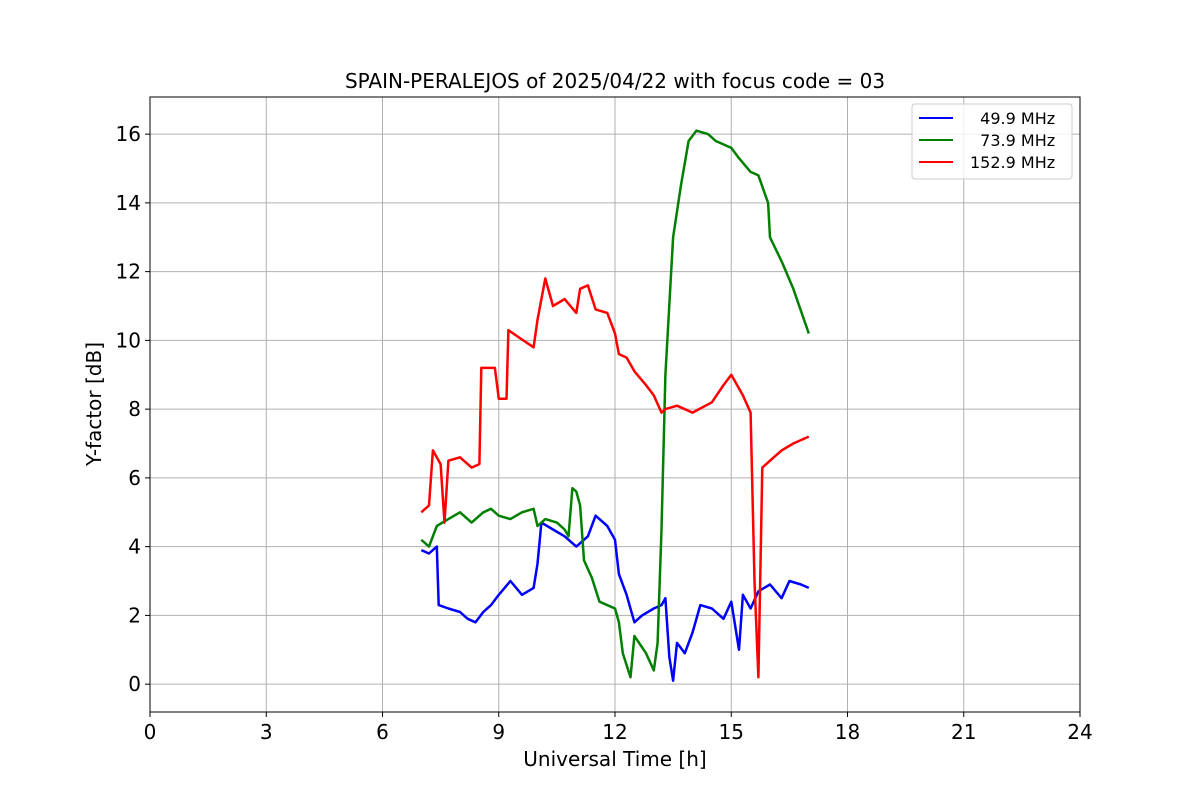  What do you see at coordinates (963, 732) in the screenshot?
I see `x-tick-label: 21` at bounding box center [963, 732].